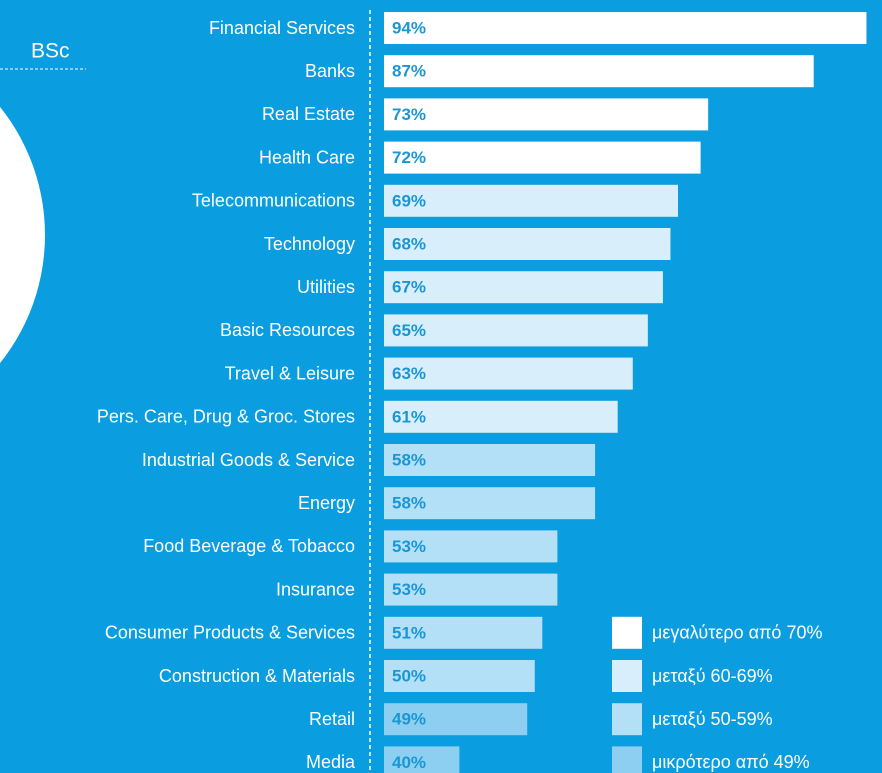 The width and height of the screenshot is (882, 773). What do you see at coordinates (249, 546) in the screenshot?
I see `category-label: Food Beverage & Tobacco` at bounding box center [249, 546].